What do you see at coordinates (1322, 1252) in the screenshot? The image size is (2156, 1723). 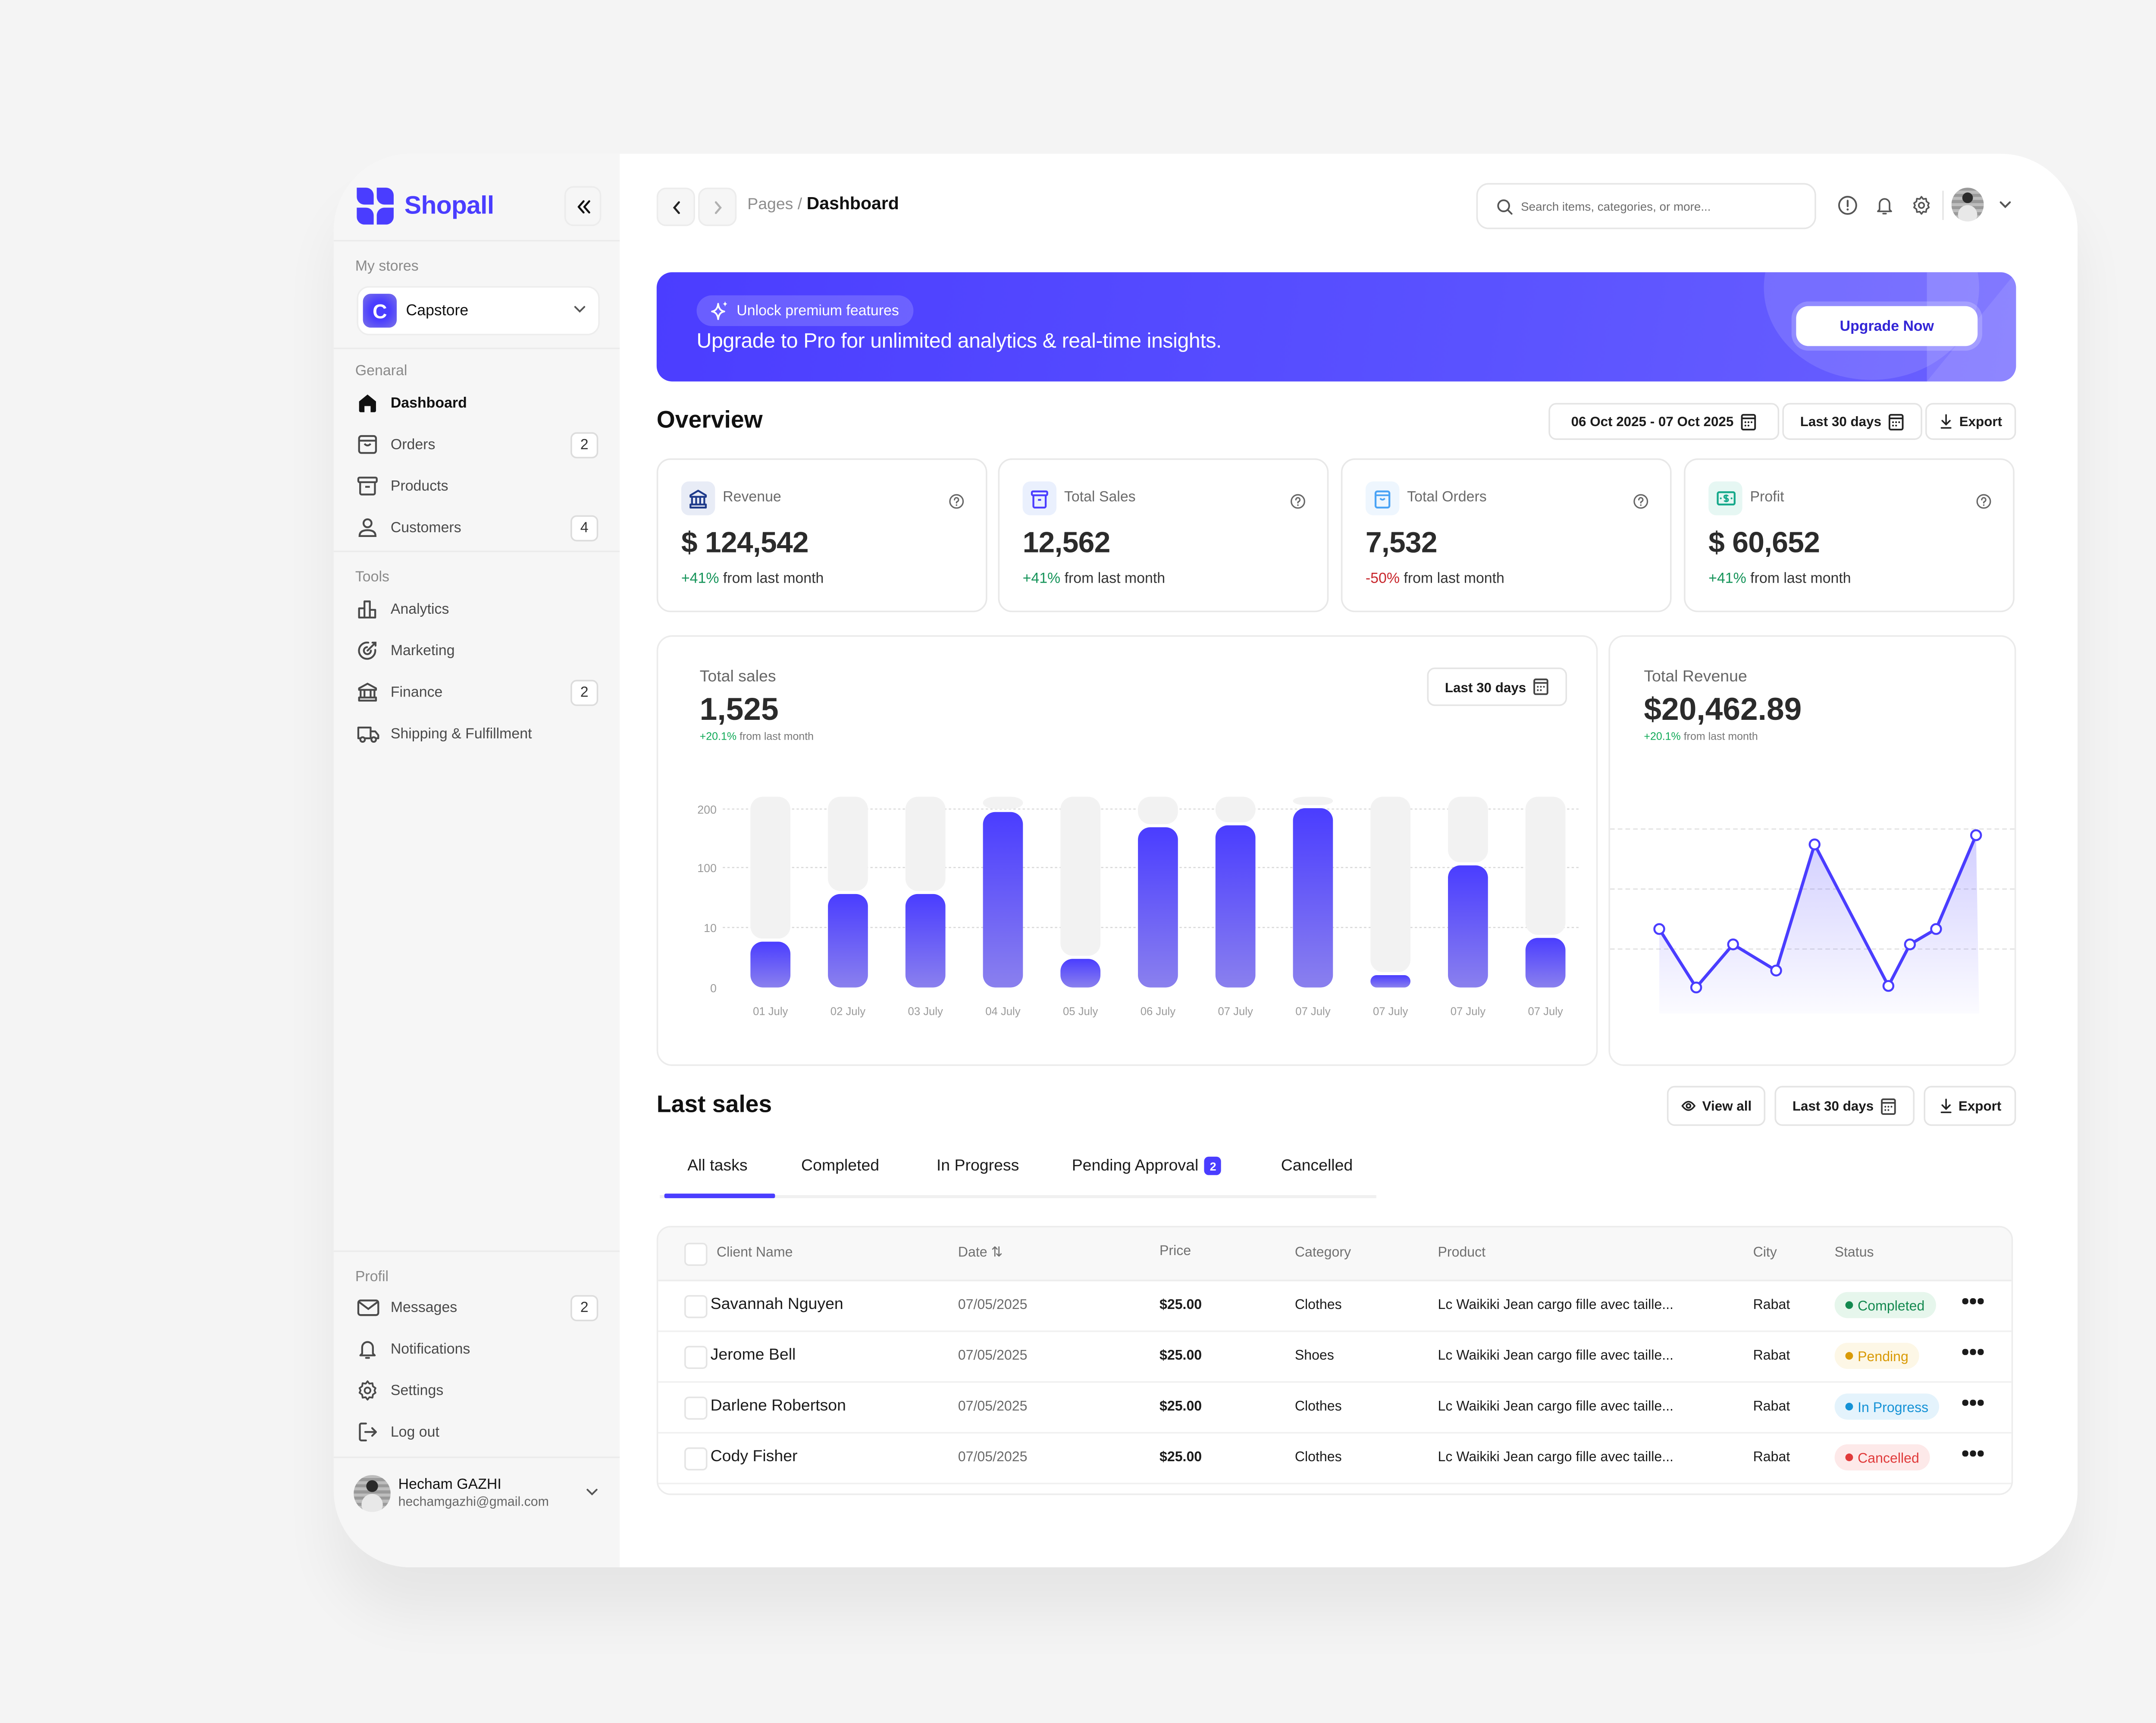 I see `col-category: Category` at bounding box center [1322, 1252].